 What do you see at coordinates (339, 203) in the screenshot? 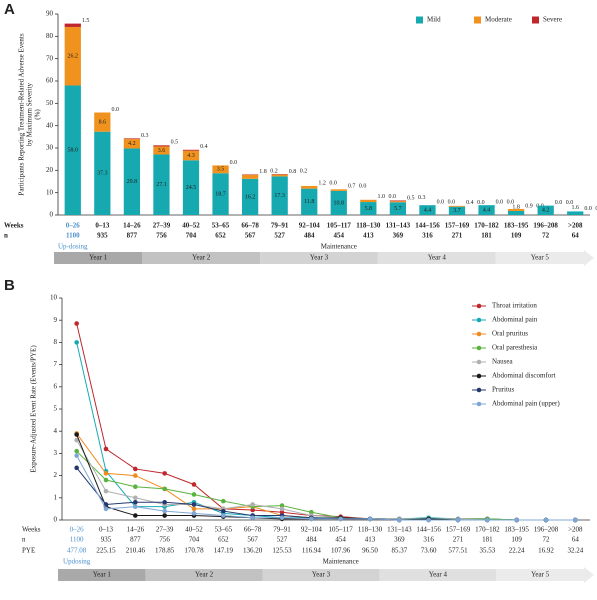
I see `bar-value-label: 10.8` at bounding box center [339, 203].